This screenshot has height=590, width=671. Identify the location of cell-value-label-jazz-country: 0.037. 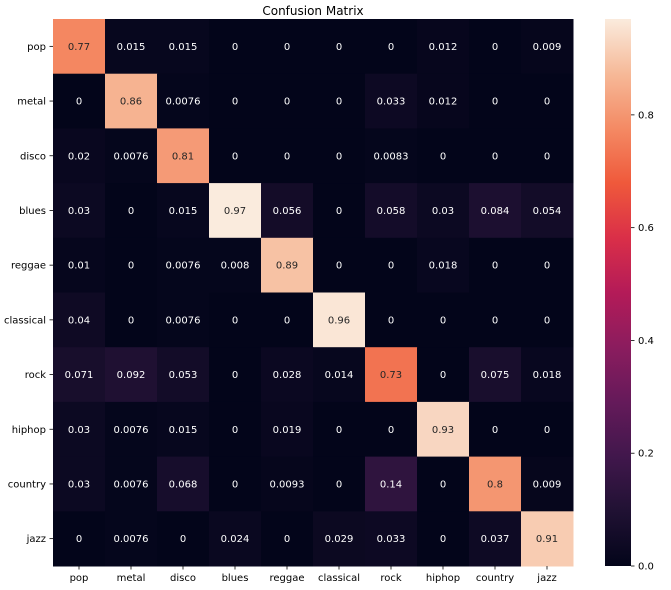
(495, 539).